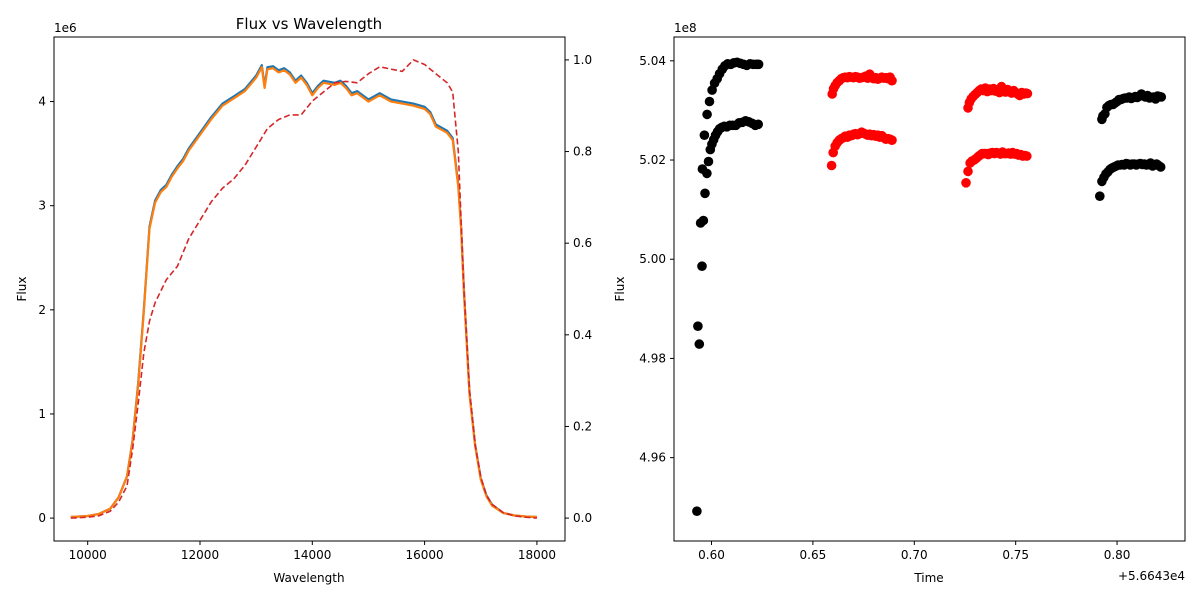 The image size is (1200, 600). I want to click on x-axis-ticks: 10000 12000 14000 16000 18000, so click(312, 551).